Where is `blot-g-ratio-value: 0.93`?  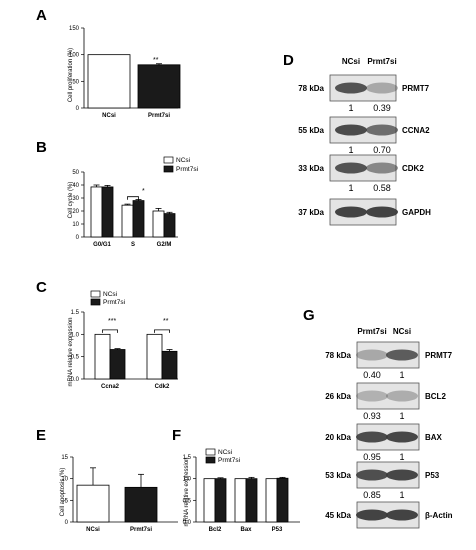 blot-g-ratio-value: 0.93 is located at coordinates (372, 416).